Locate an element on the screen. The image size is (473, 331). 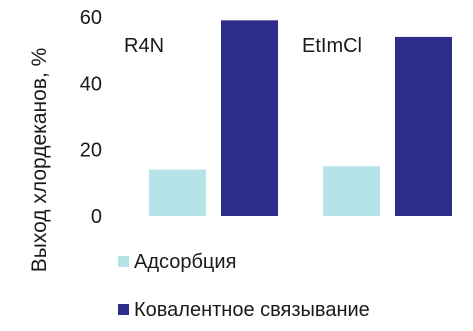
category-label: R4N is located at coordinates (144, 46).